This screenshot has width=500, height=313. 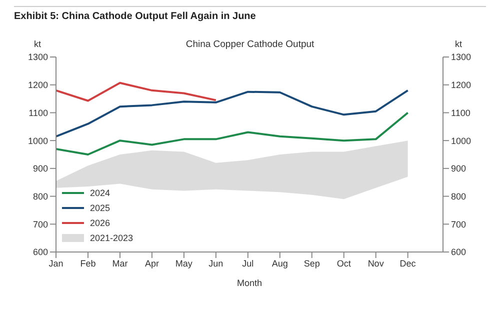 I want to click on y-tick-label: 1300, so click(x=38, y=57).